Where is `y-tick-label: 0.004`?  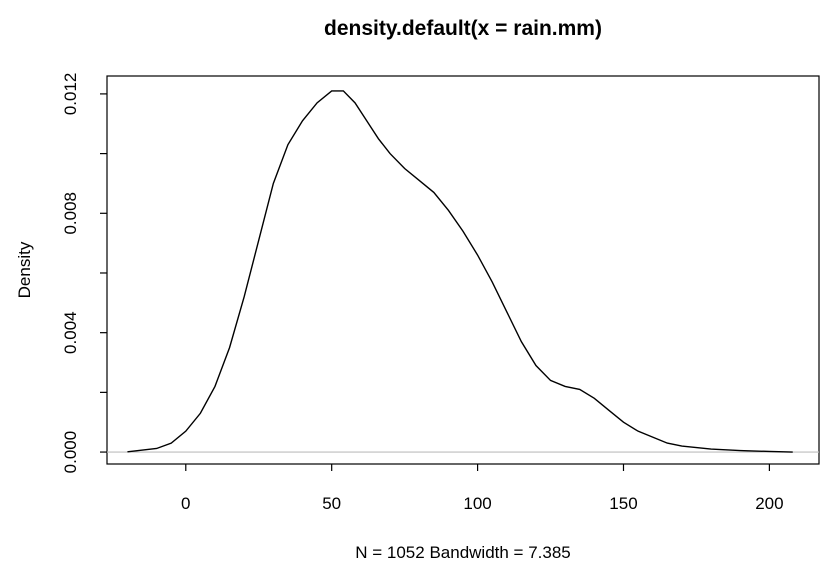 y-tick-label: 0.004 is located at coordinates (70, 332).